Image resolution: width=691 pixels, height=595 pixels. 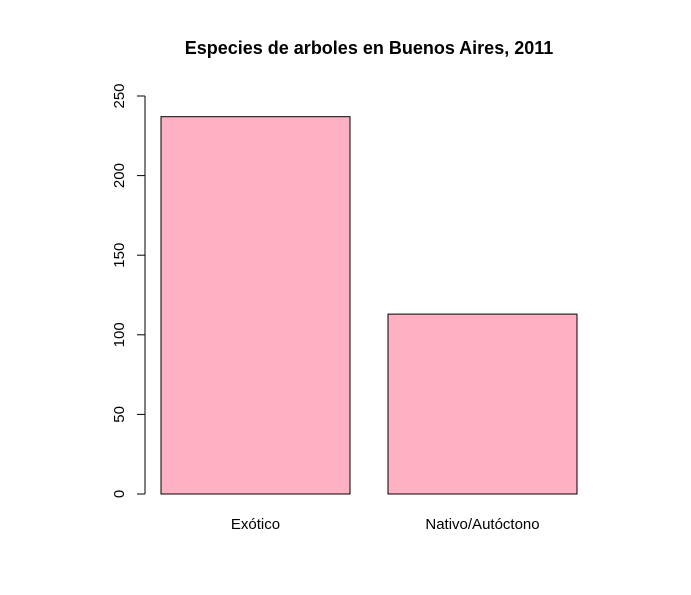 What do you see at coordinates (119, 494) in the screenshot?
I see `y-tick-label: 0` at bounding box center [119, 494].